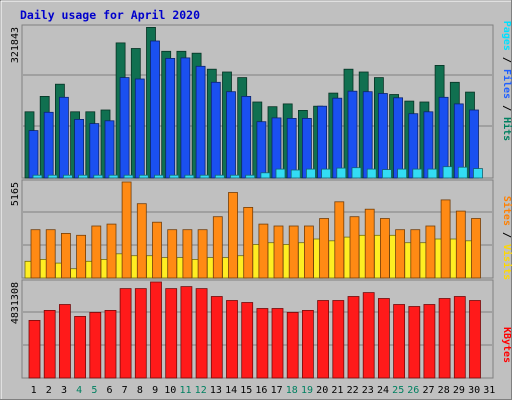  I want to click on panel-visits-sites-max-label: 5165, so click(15, 194).